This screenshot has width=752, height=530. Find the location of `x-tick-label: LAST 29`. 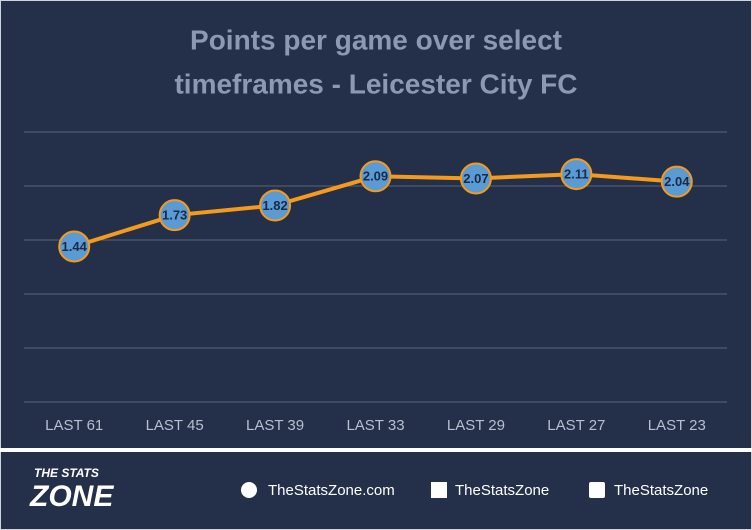

x-tick-label: LAST 29 is located at coordinates (476, 425).